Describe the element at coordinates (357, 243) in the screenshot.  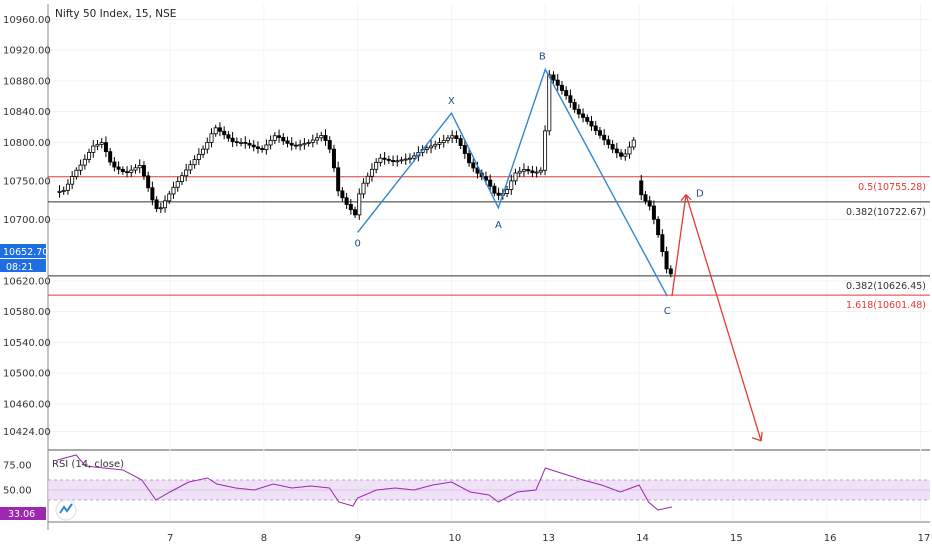
I see `pattern-point-label: 0` at that location.